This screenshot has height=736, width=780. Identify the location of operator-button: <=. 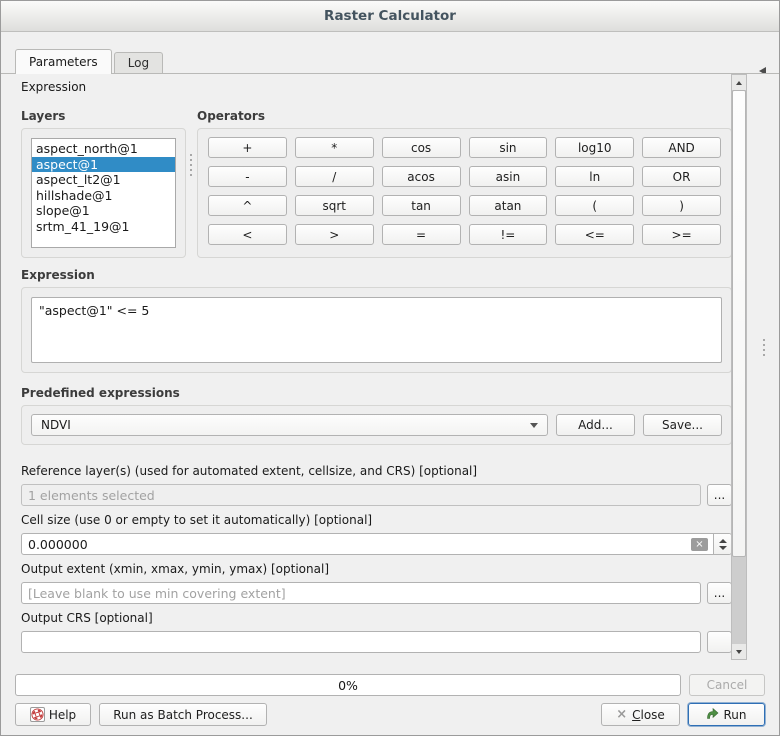
(595, 234).